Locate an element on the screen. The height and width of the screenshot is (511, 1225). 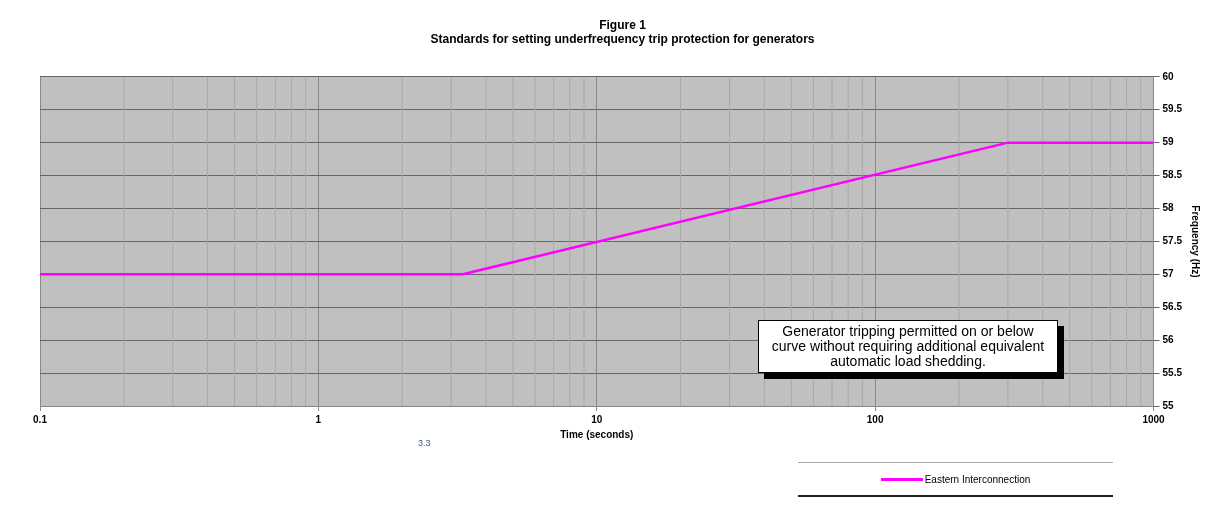
x-tick-label: 10 is located at coordinates (597, 419).